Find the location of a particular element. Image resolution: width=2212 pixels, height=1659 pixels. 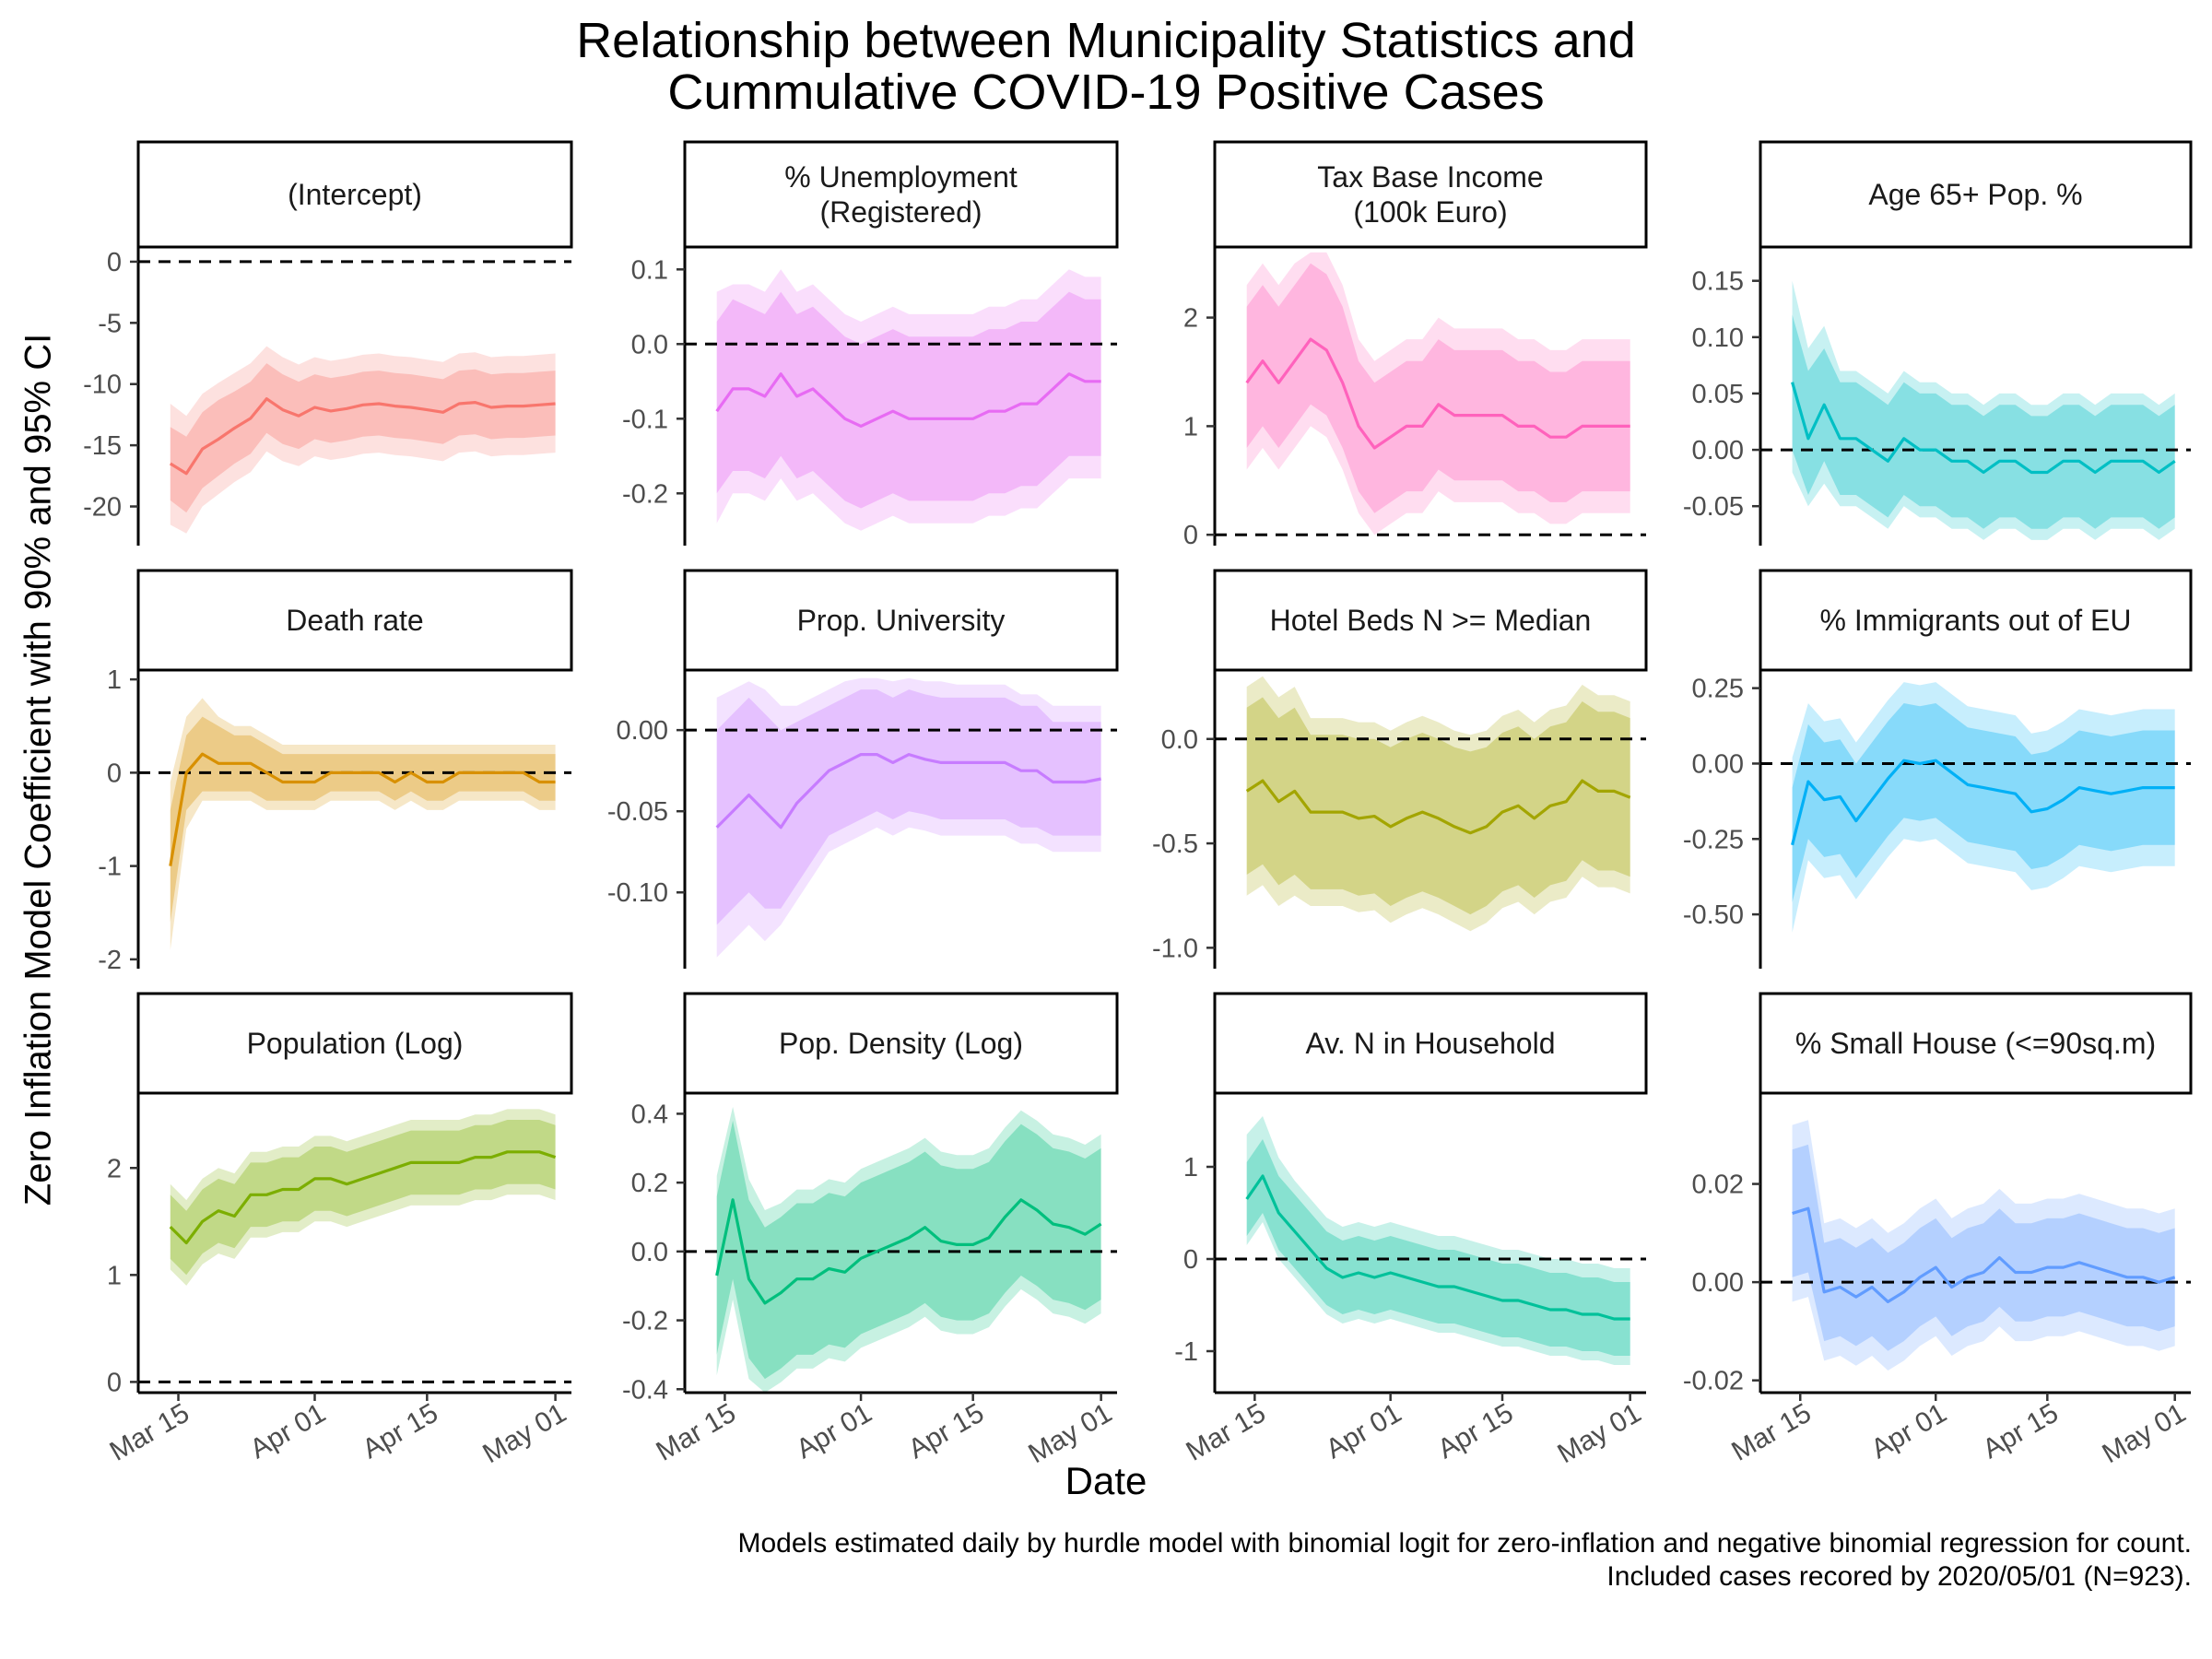

y-tick-label: -20 is located at coordinates (102, 508).